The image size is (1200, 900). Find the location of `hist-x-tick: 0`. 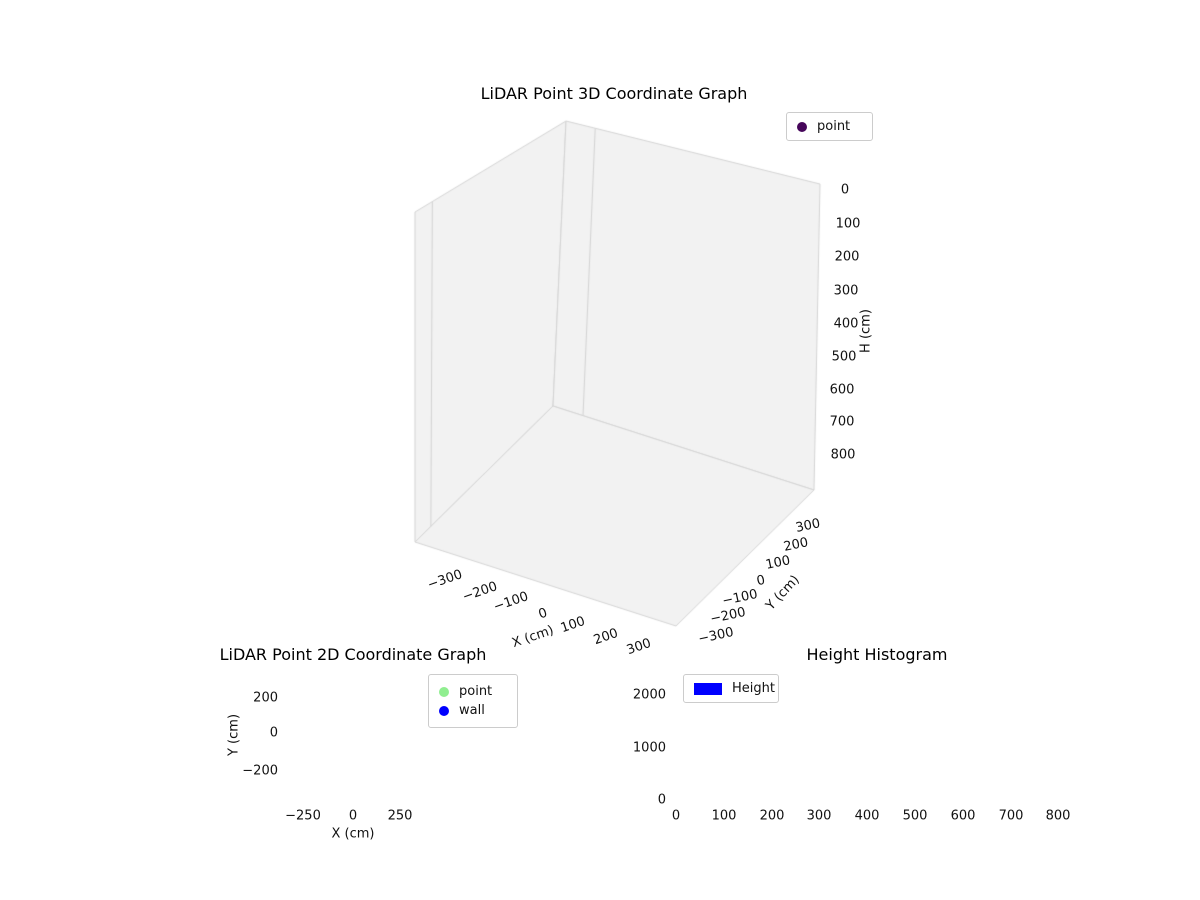

hist-x-tick: 0 is located at coordinates (676, 816).